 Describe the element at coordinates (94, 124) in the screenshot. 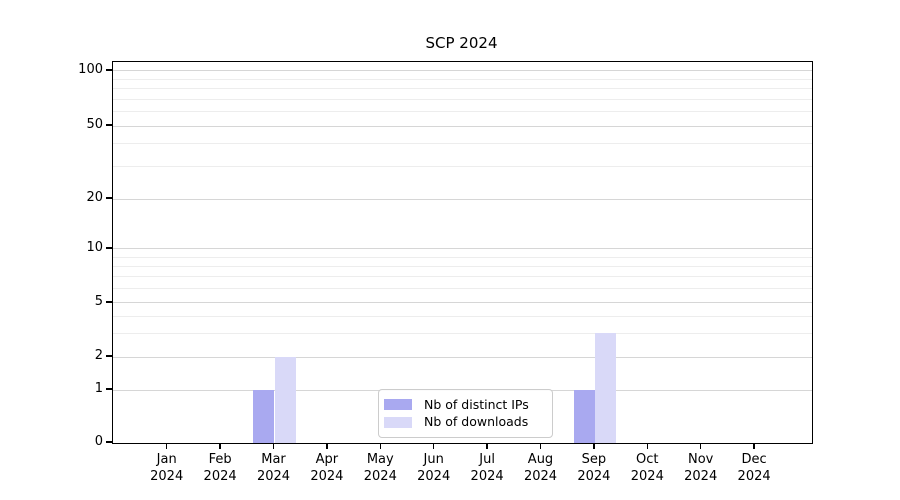

I see `y-tick-label: 50` at that location.